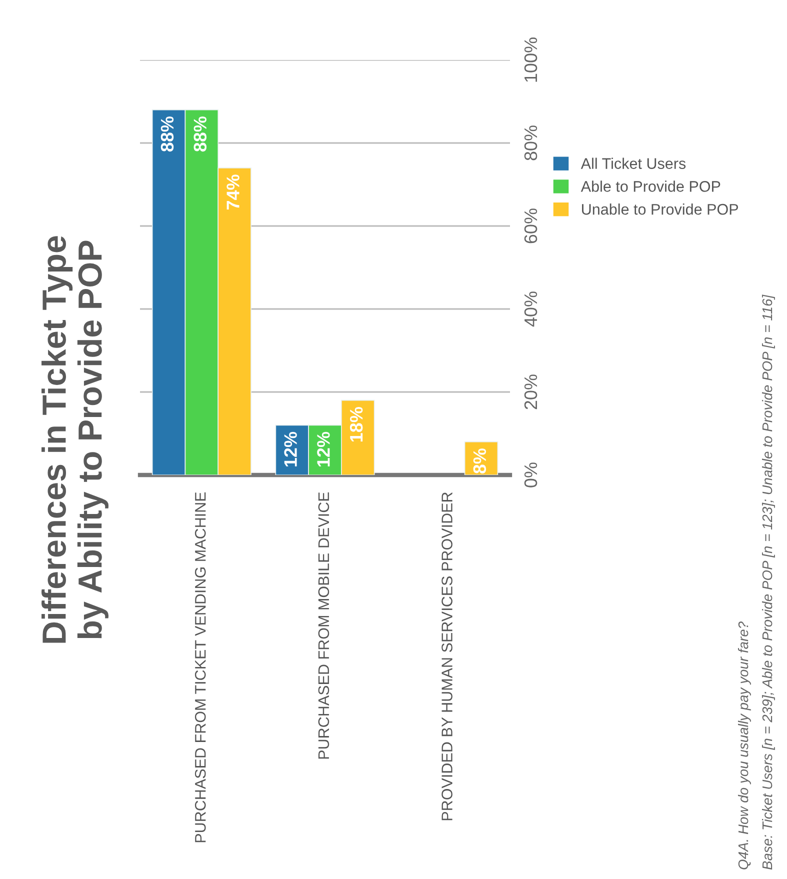 Image resolution: width=787 pixels, height=879 pixels. What do you see at coordinates (650, 186) in the screenshot?
I see `legend-label: Able to Provide POP` at bounding box center [650, 186].